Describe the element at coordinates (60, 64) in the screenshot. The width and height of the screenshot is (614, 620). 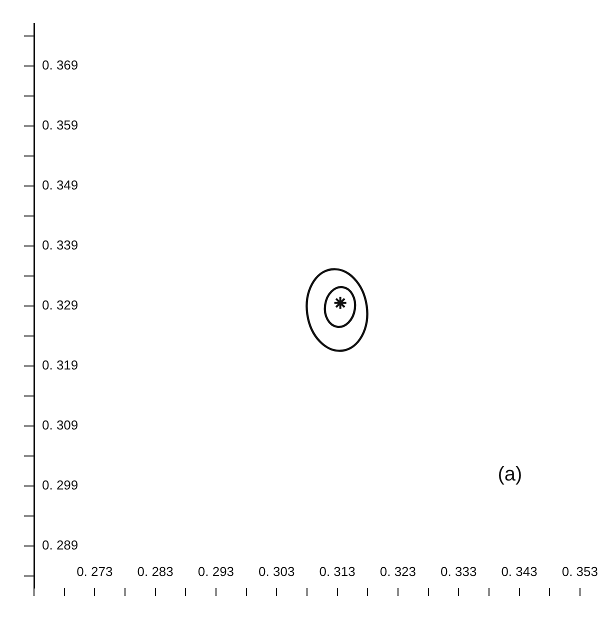
I see `y-tick-label: 0. 369` at that location.